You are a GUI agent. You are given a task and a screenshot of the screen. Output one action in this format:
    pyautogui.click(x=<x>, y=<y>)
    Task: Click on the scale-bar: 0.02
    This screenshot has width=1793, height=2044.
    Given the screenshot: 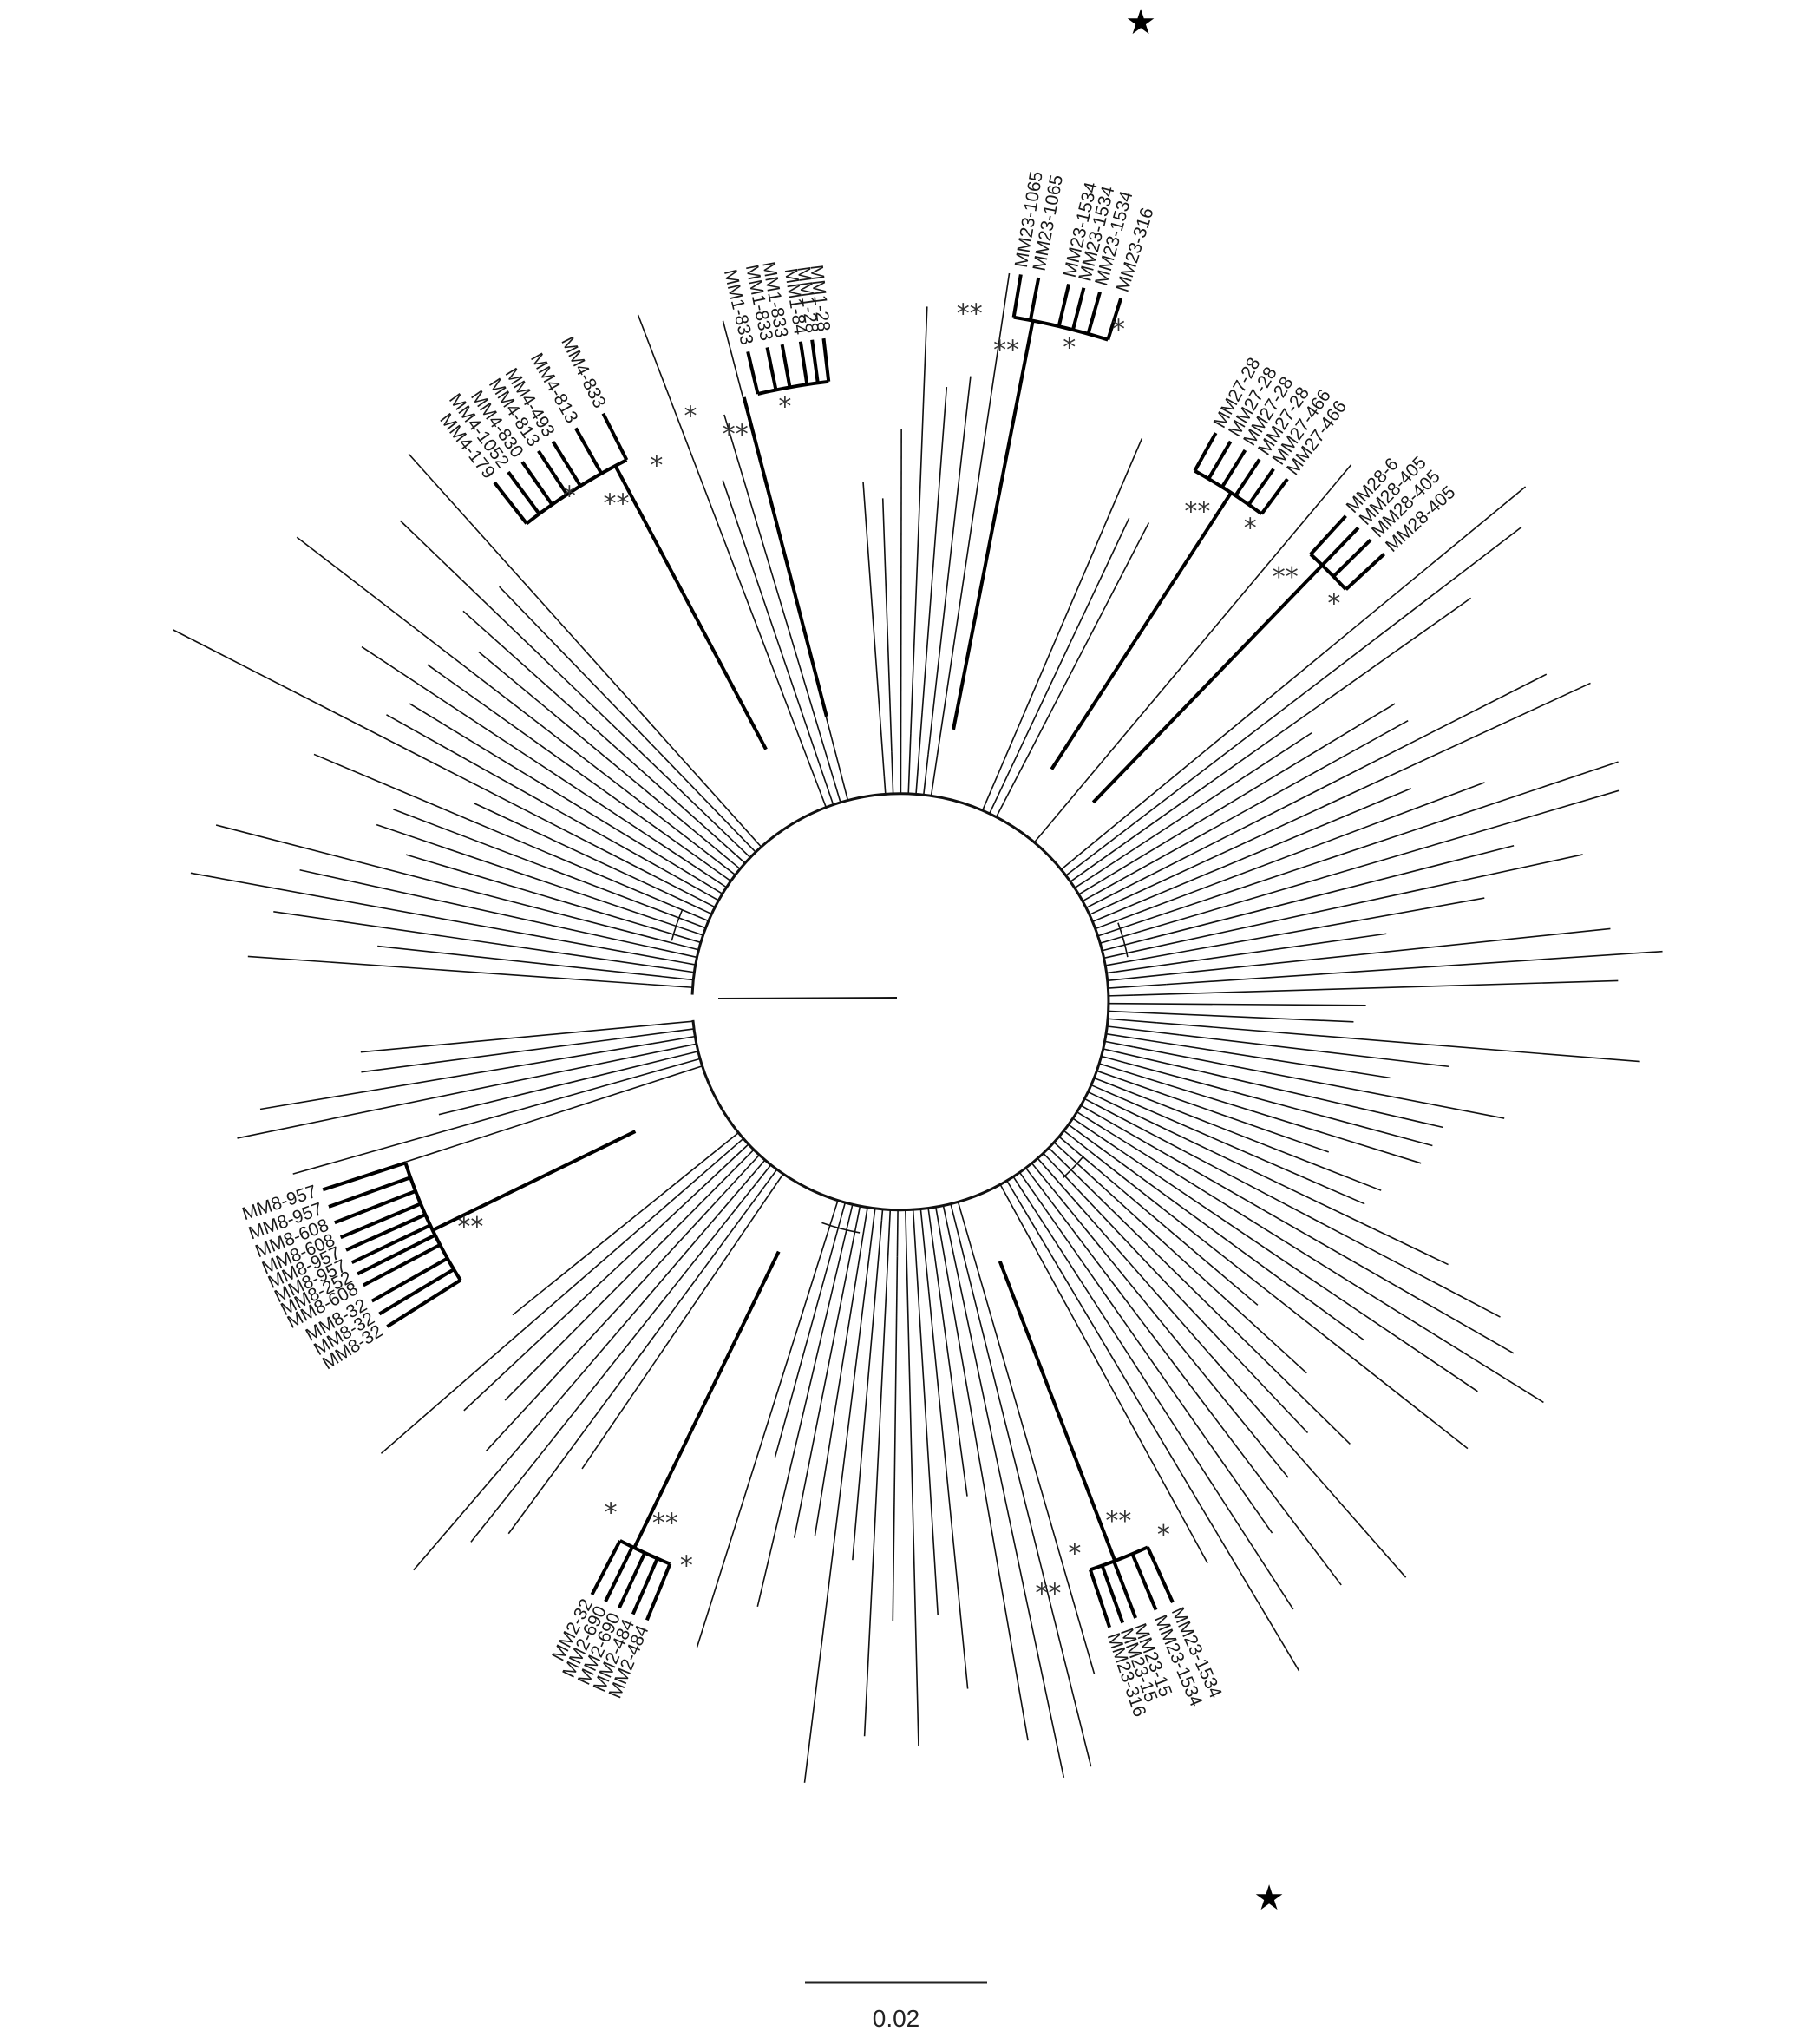 What is the action you would take?
    pyautogui.click(x=896, y=2006)
    